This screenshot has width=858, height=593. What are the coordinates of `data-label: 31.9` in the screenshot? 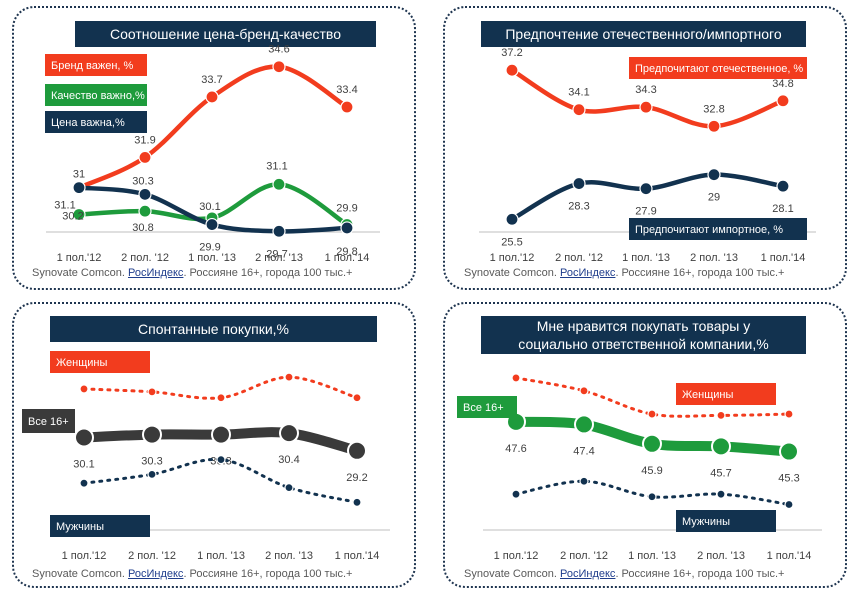 It's located at (144, 140).